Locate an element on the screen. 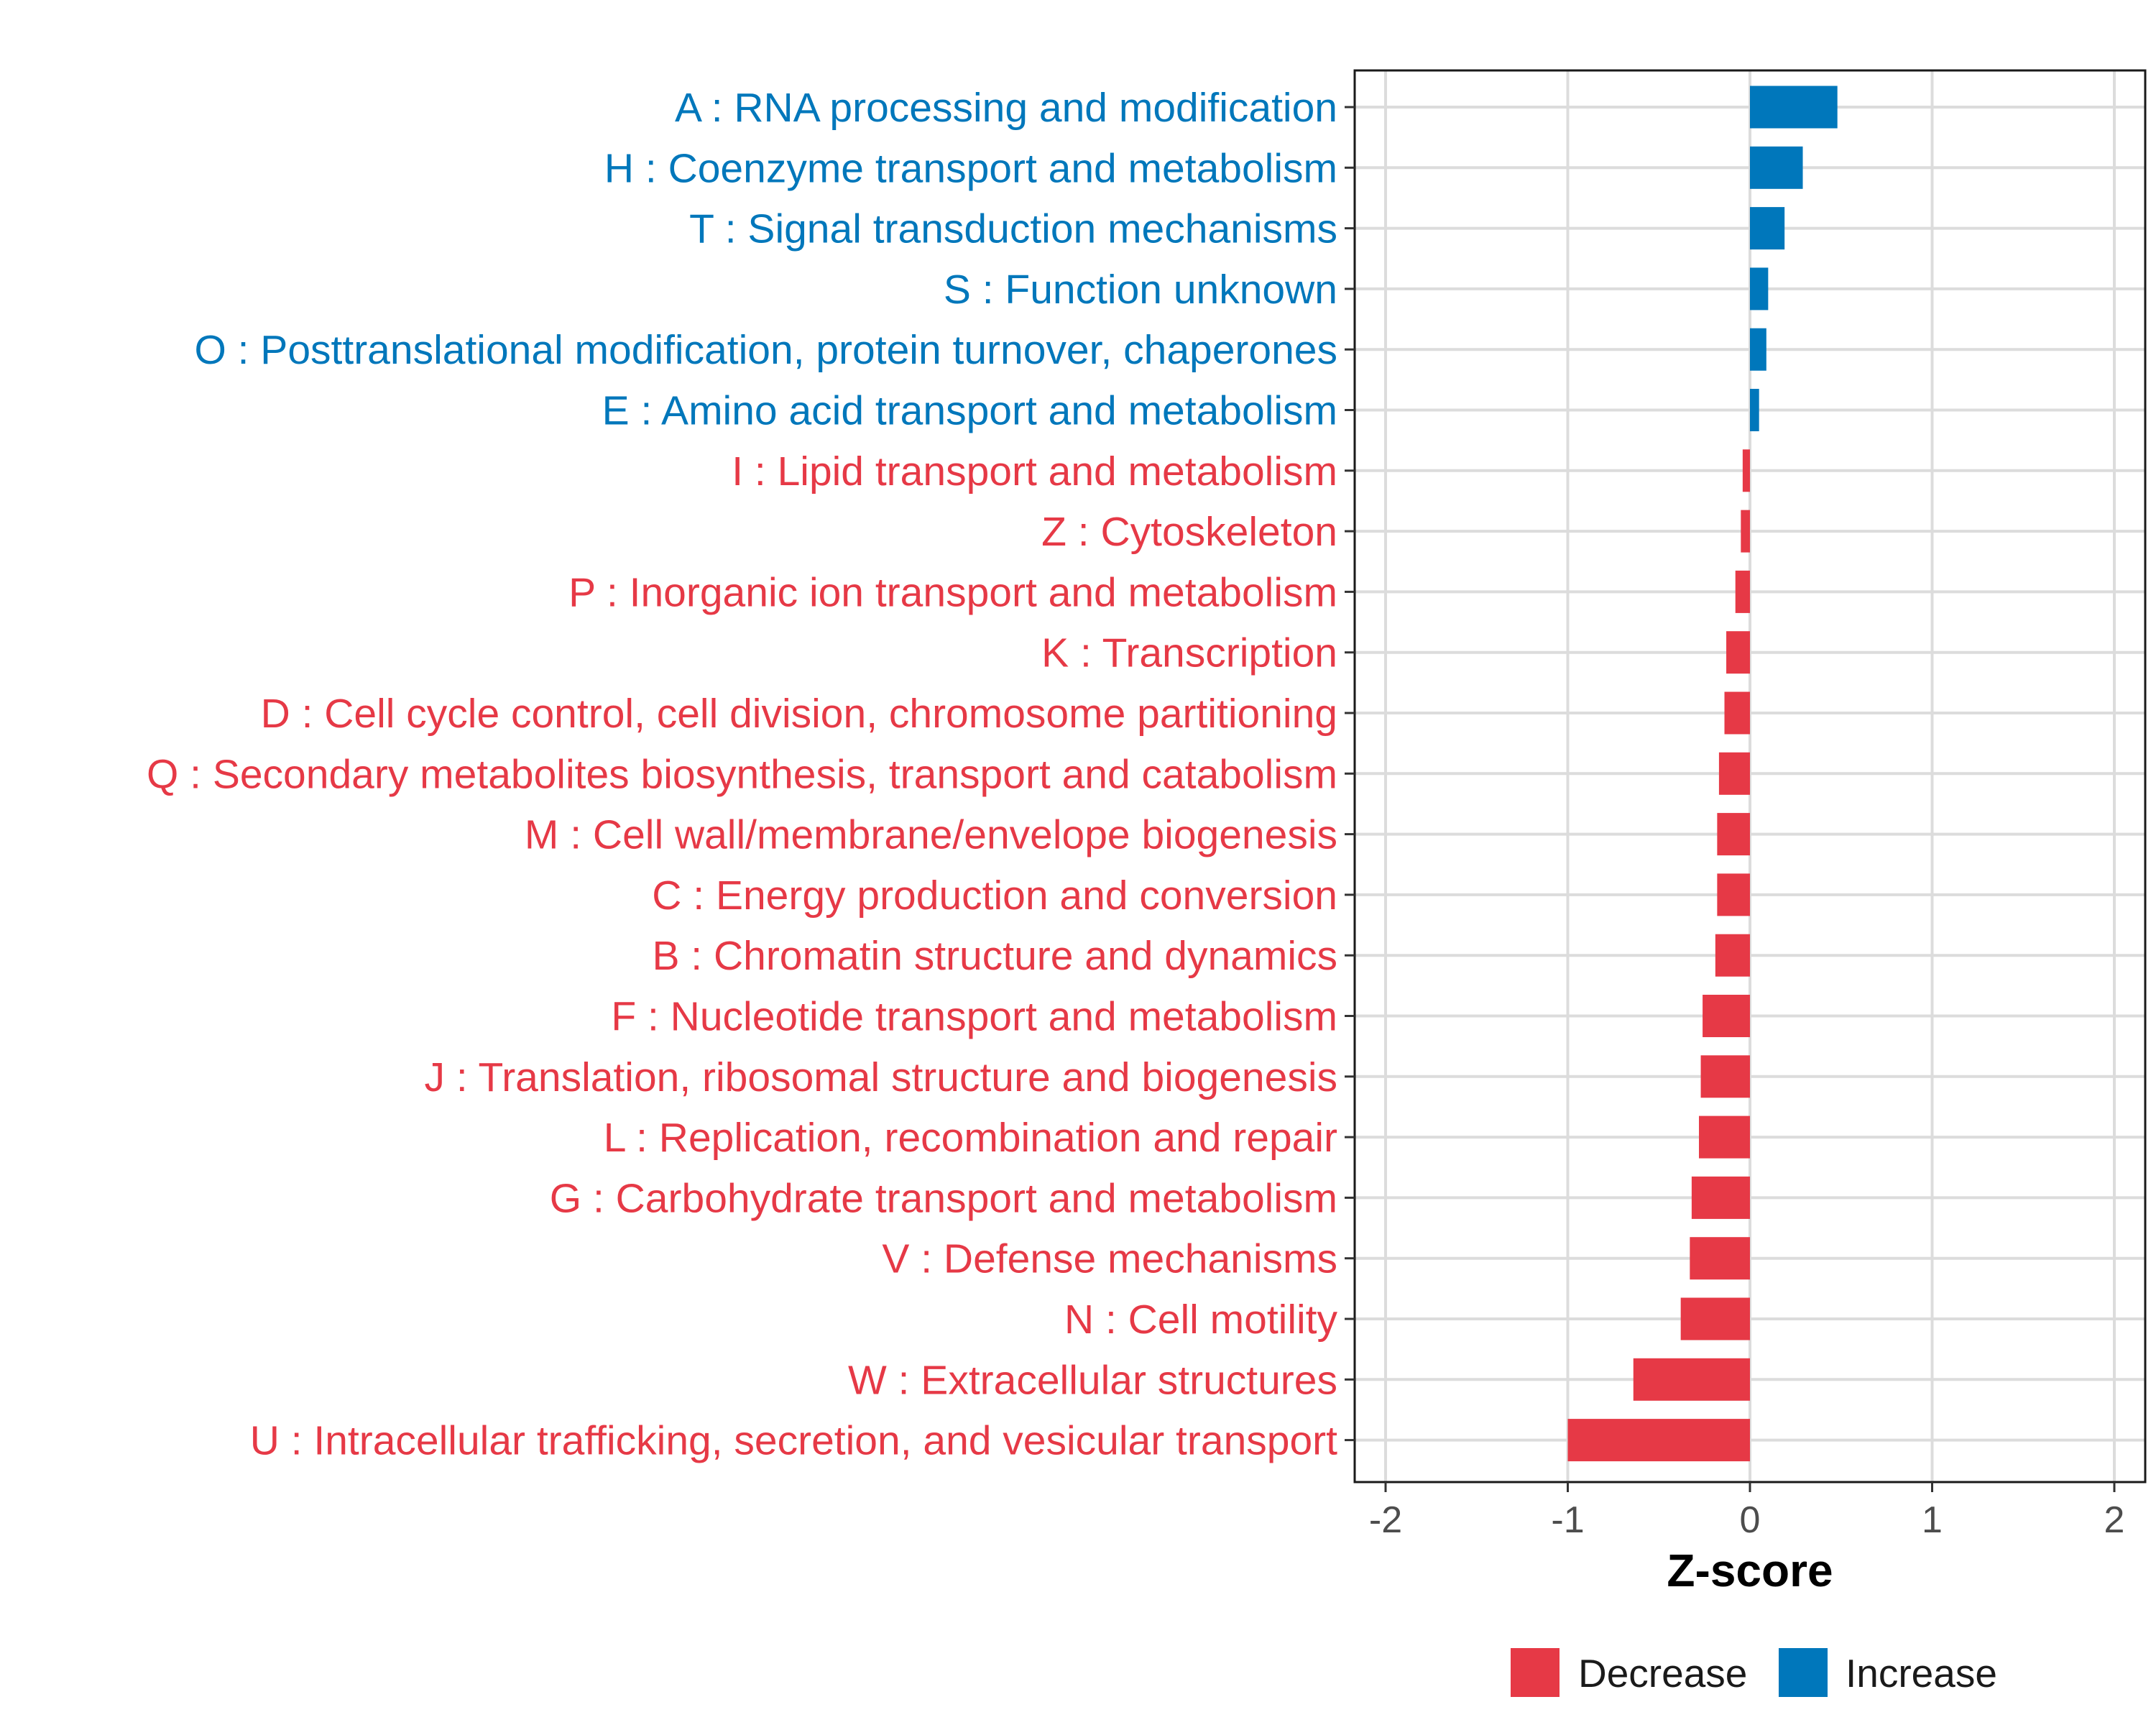 Image resolution: width=2156 pixels, height=1725 pixels. category-label: K : Transcription is located at coordinates (1189, 653).